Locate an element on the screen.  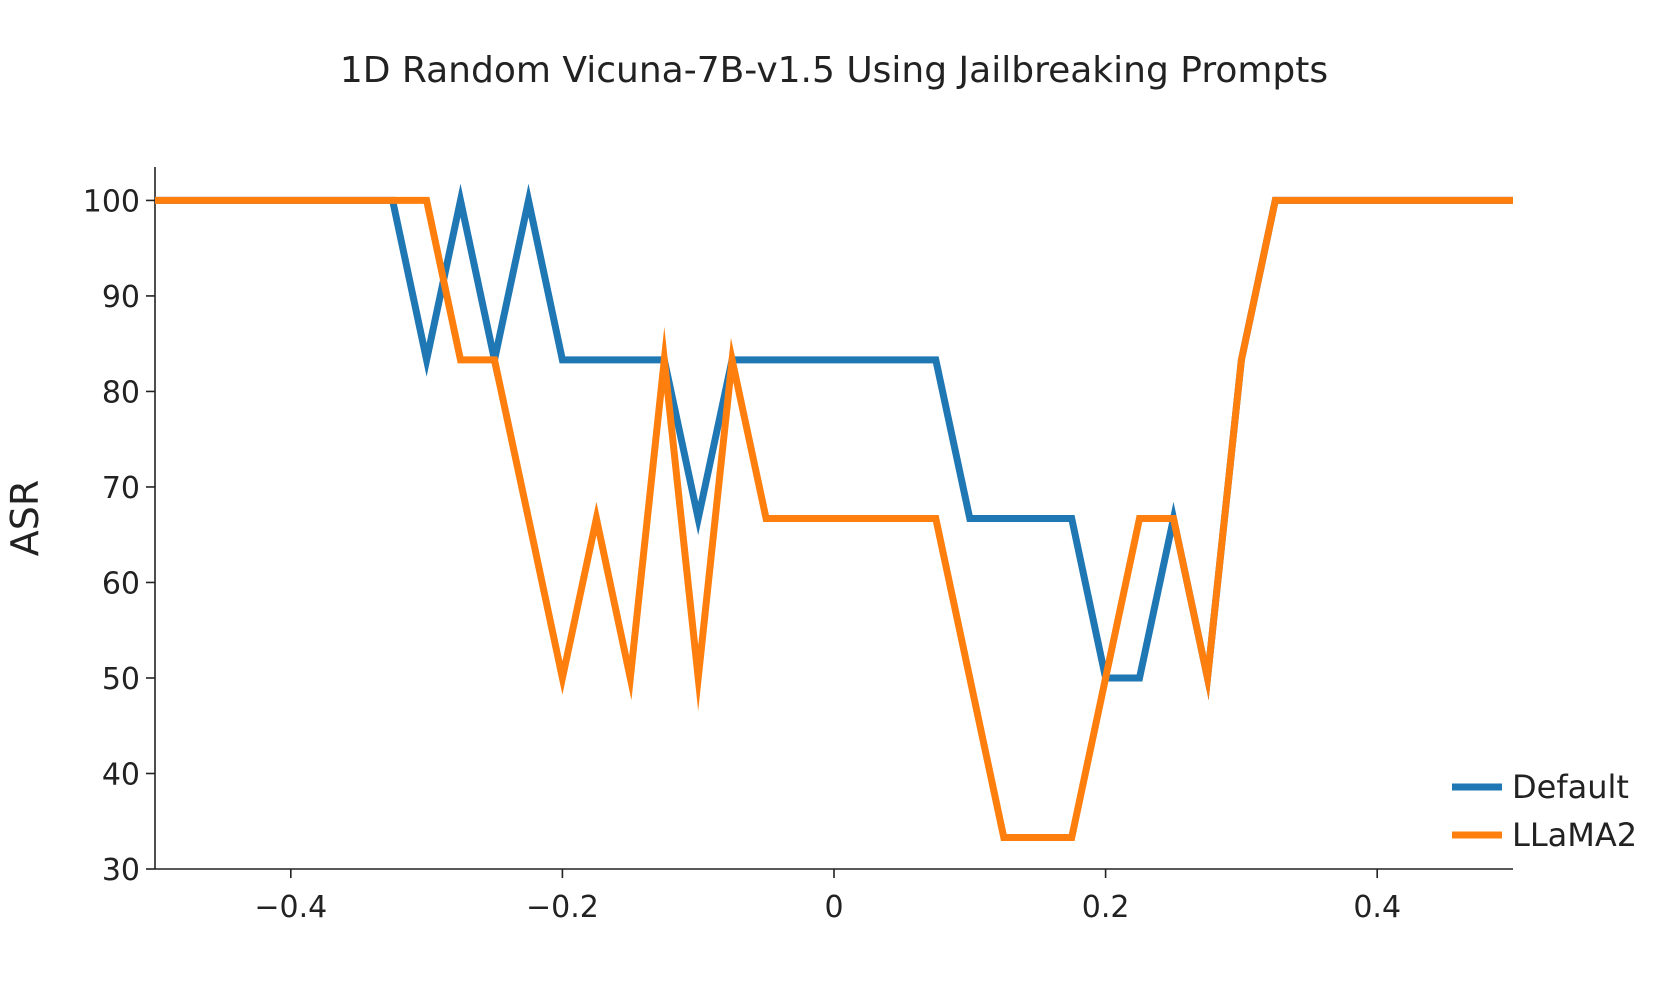
legend: Default LLaMA2 is located at coordinates (1544, 811).